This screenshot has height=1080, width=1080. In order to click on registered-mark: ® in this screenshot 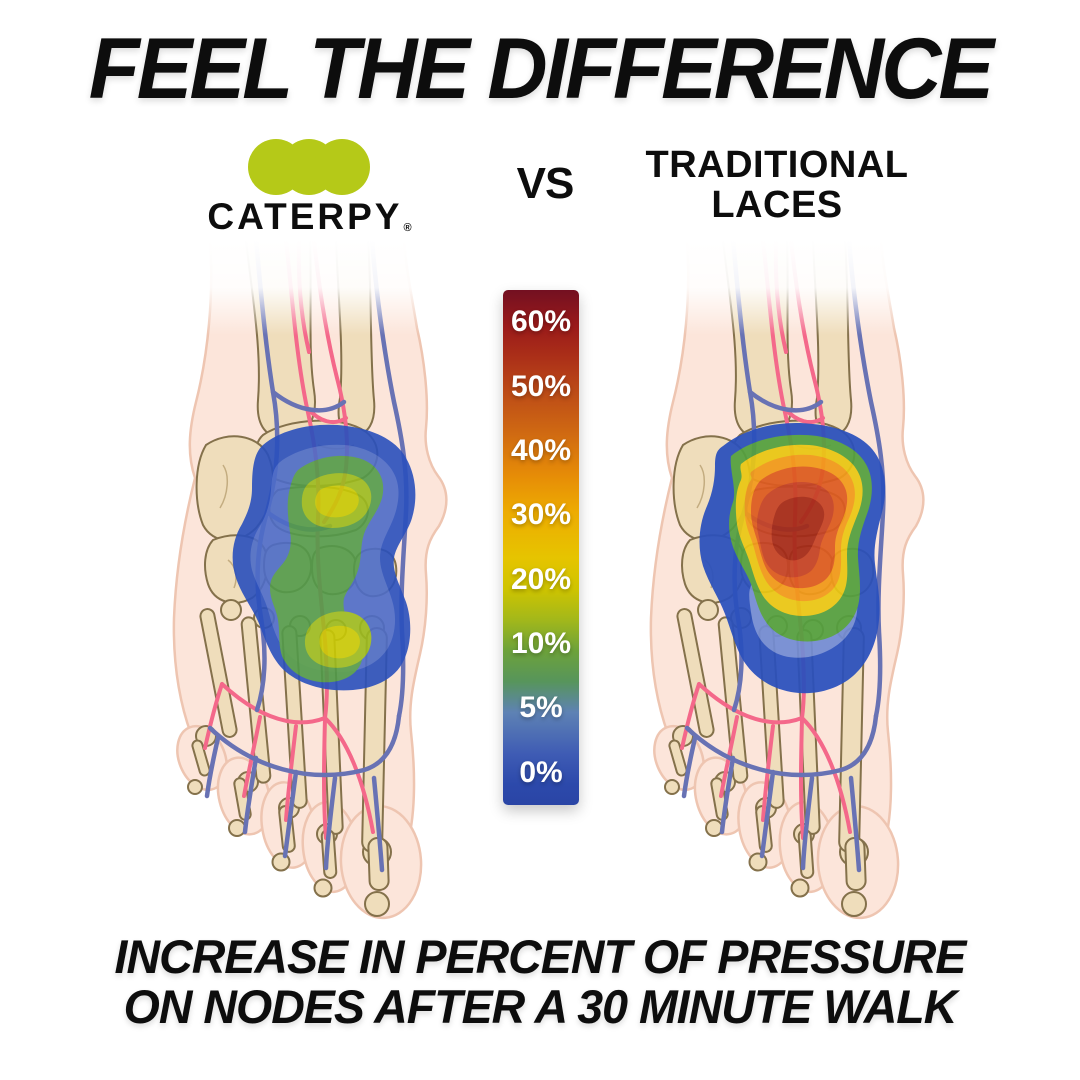, I will do `click(407, 228)`.